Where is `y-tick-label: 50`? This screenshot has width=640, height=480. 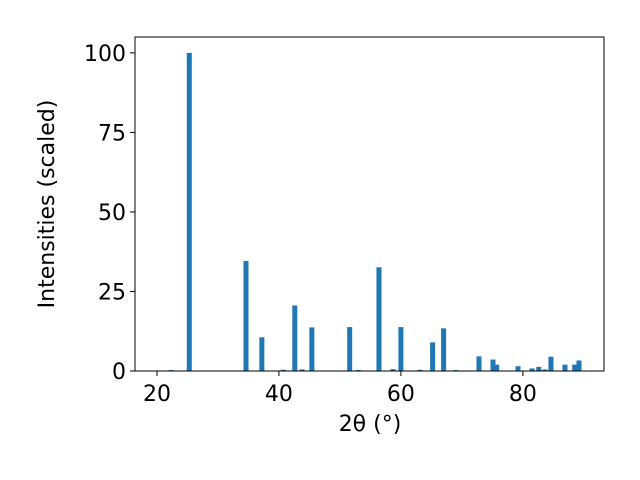 y-tick-label: 50 is located at coordinates (112, 213).